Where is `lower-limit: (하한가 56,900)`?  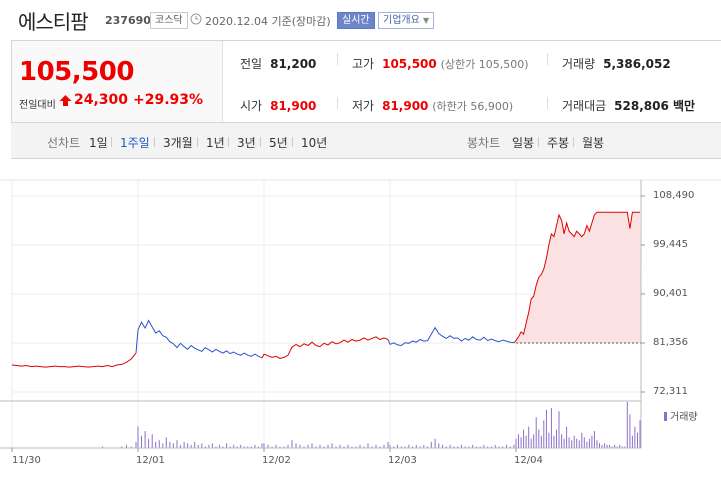 lower-limit: (하한가 56,900) is located at coordinates (473, 106).